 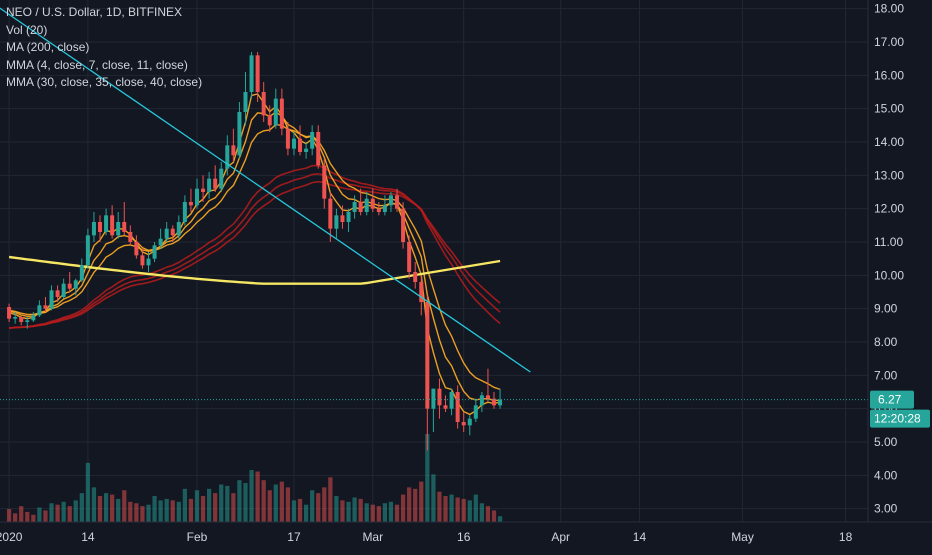 I want to click on x-tick-label: 18, so click(x=846, y=537).